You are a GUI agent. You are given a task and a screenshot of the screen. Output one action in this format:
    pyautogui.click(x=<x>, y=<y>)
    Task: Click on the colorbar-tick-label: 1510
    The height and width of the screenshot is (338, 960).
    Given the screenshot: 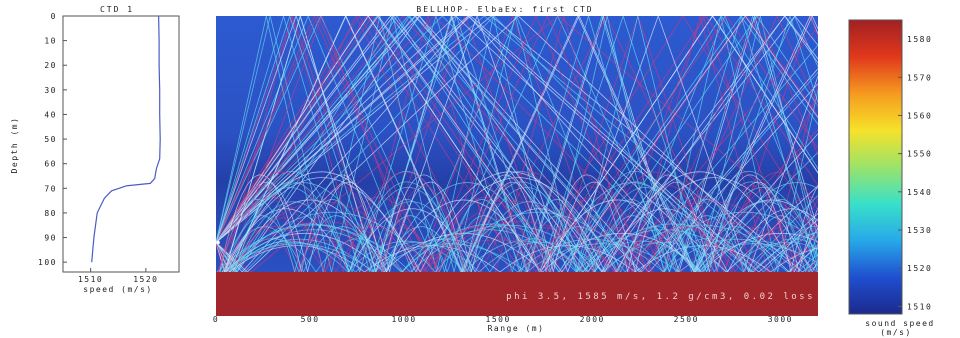 What is the action you would take?
    pyautogui.click(x=919, y=306)
    